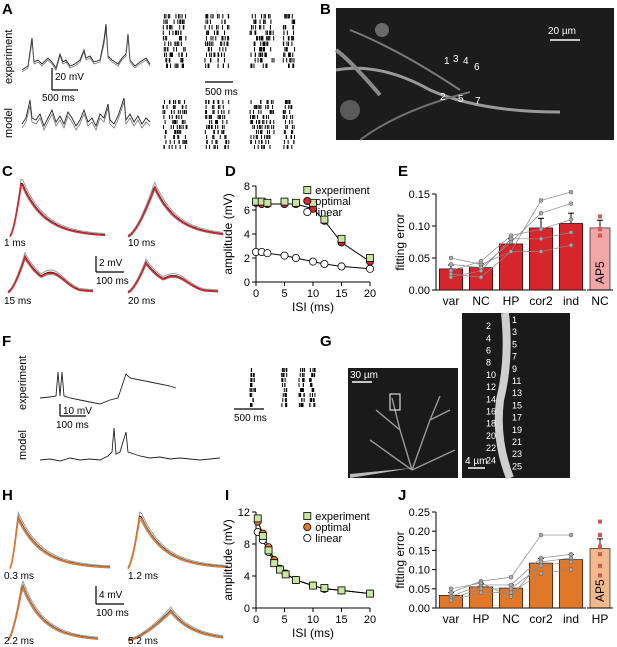  What do you see at coordinates (9, 57) in the screenshot?
I see `row-label-experiment: experiment` at bounding box center [9, 57].